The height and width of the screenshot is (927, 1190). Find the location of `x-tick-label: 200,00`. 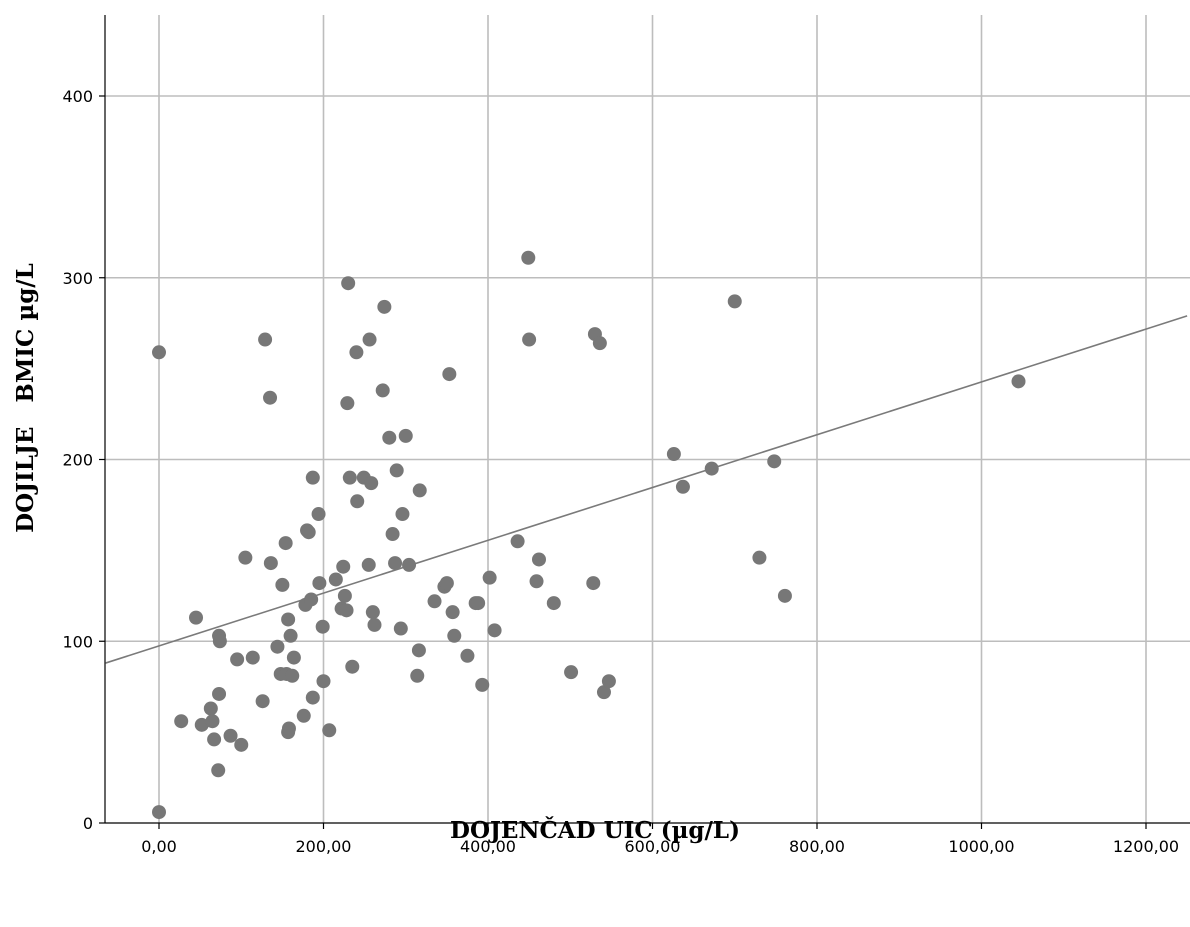

x-tick-label: 200,00 is located at coordinates (324, 846).